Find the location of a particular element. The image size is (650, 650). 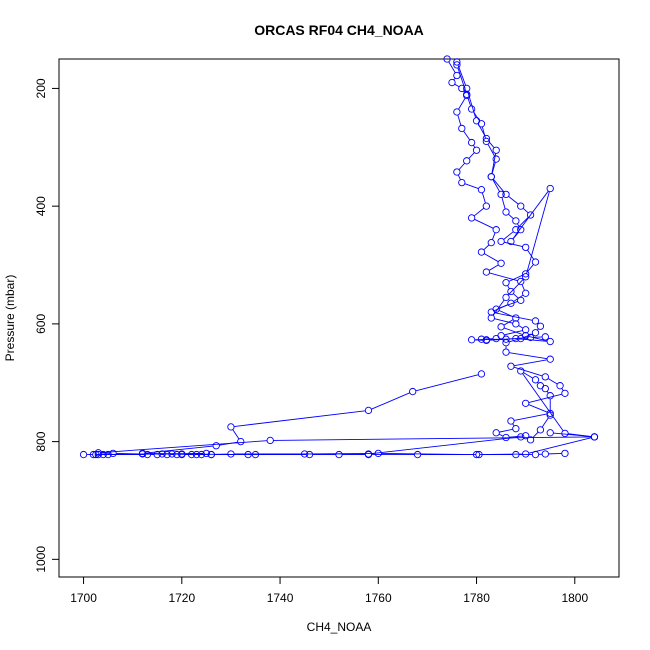

x-tick-label: 1760 is located at coordinates (378, 598).